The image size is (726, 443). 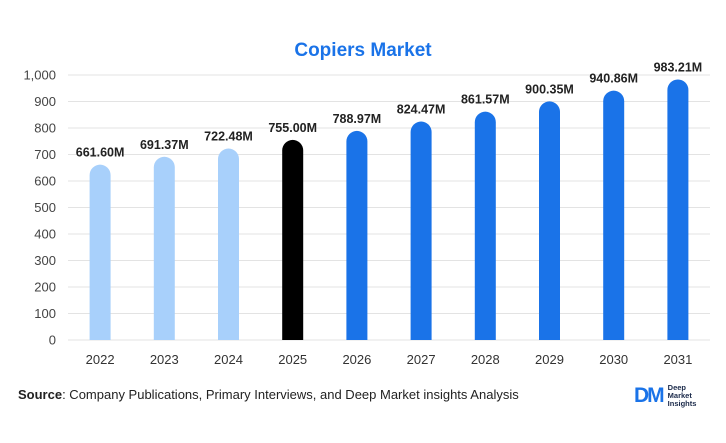 What do you see at coordinates (45, 154) in the screenshot?
I see `y-tick-label: 700` at bounding box center [45, 154].